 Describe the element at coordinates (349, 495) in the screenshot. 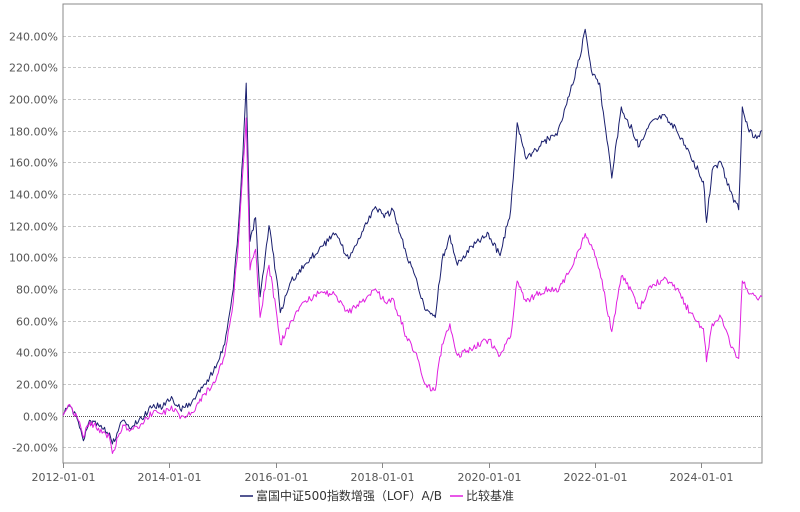

I see `legend-label: 富国中证500指数增强（LOF）A/B` at that location.